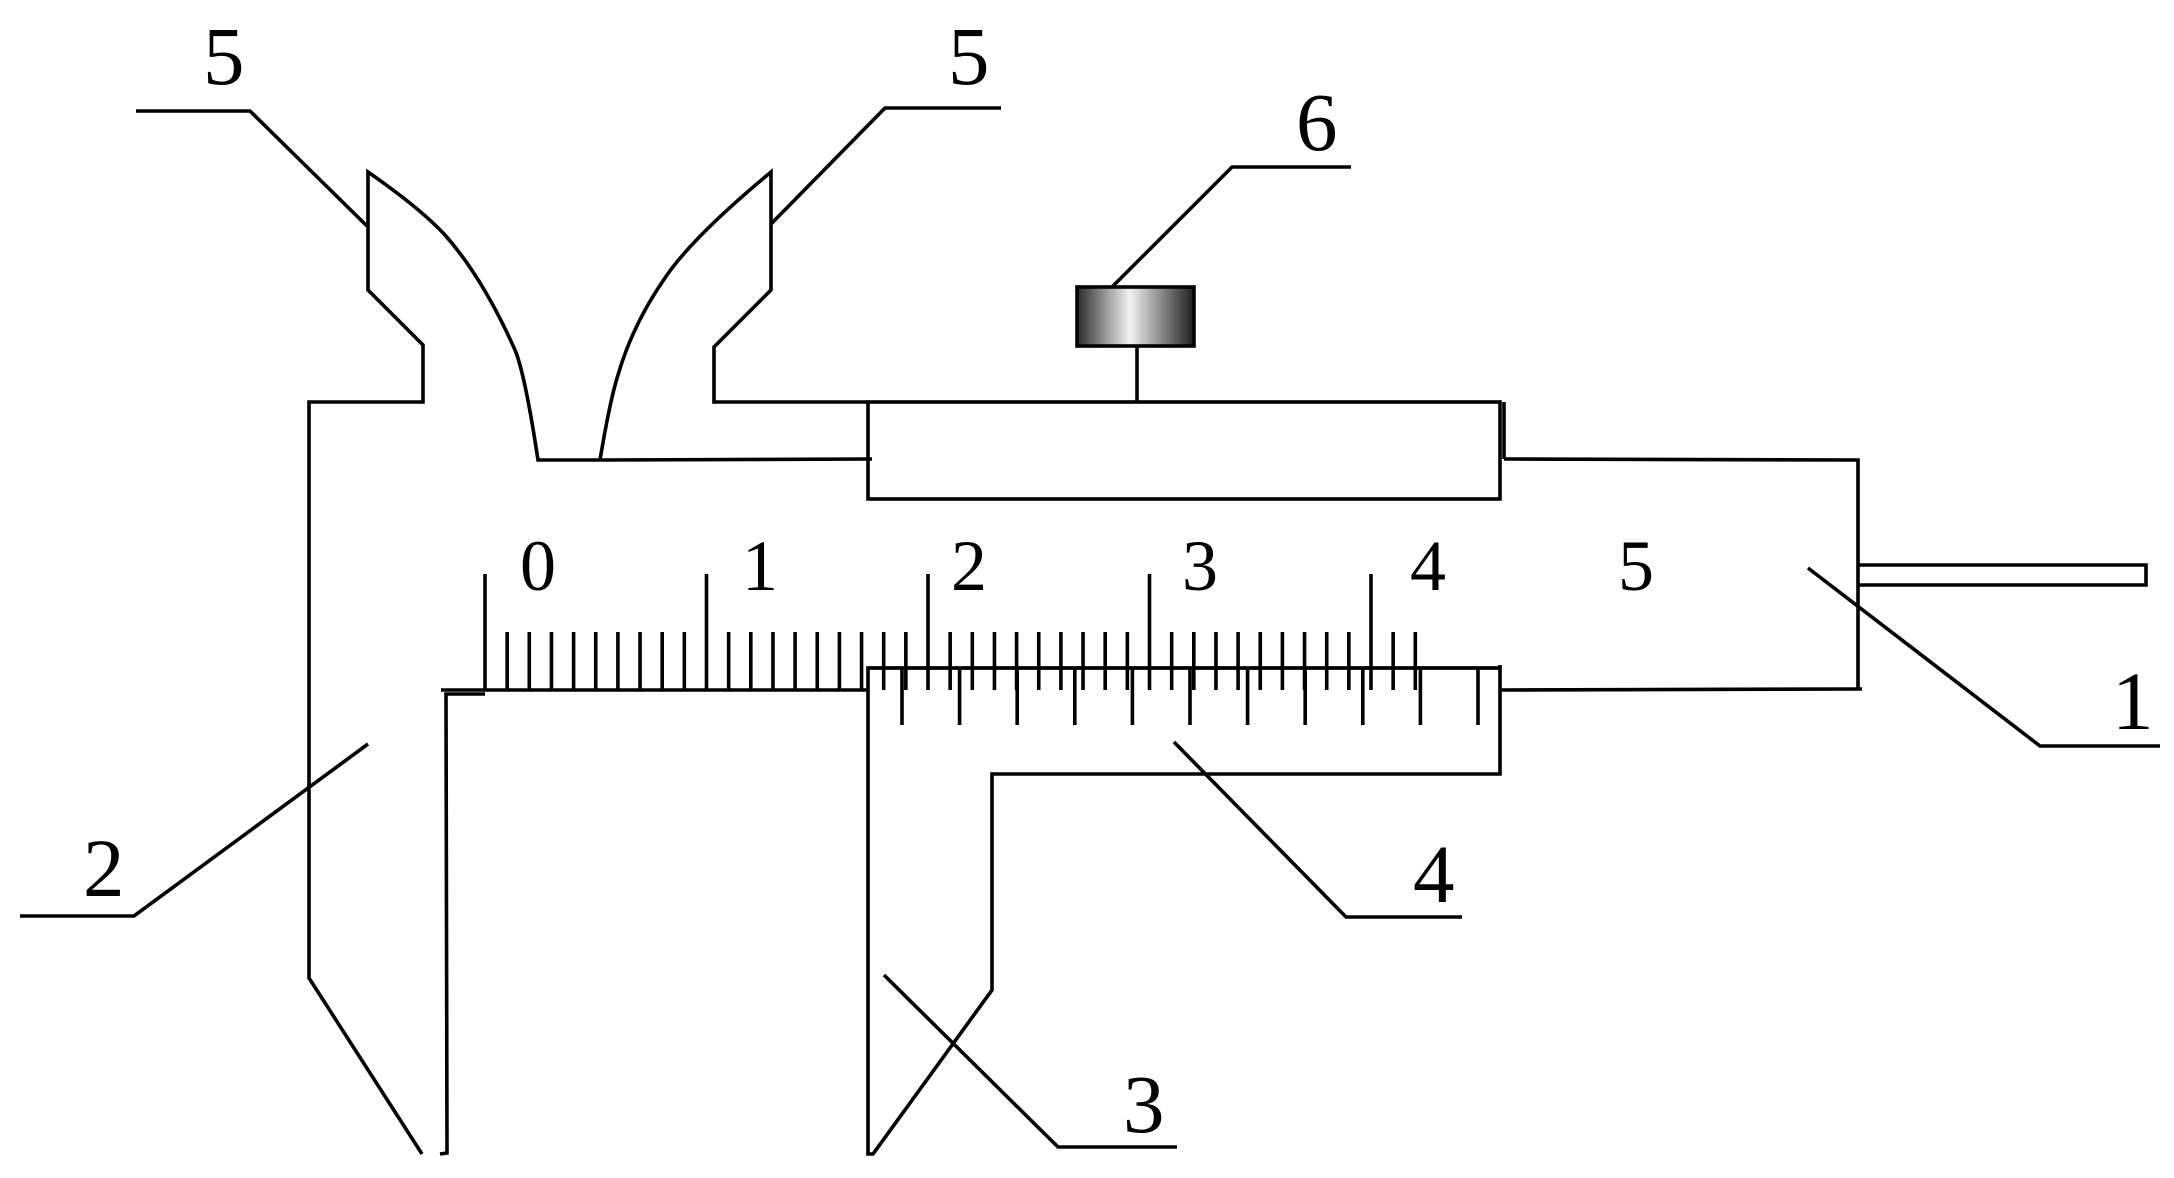 Image resolution: width=2174 pixels, height=1178 pixels. What do you see at coordinates (104, 868) in the screenshot?
I see `callout-label-2: 2` at bounding box center [104, 868].